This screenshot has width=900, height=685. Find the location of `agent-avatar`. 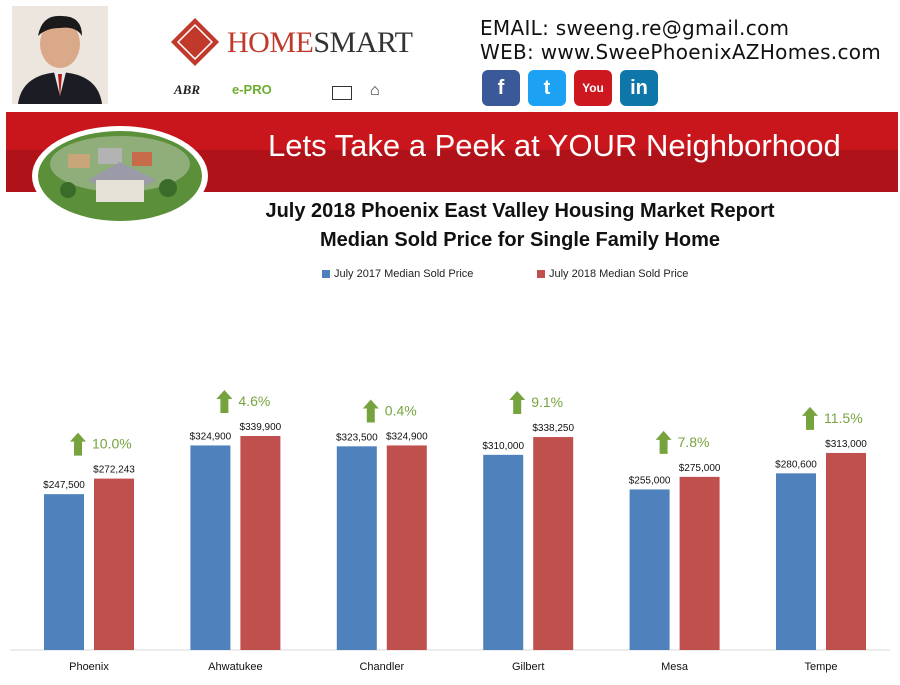

agent-avatar is located at coordinates (60, 55).